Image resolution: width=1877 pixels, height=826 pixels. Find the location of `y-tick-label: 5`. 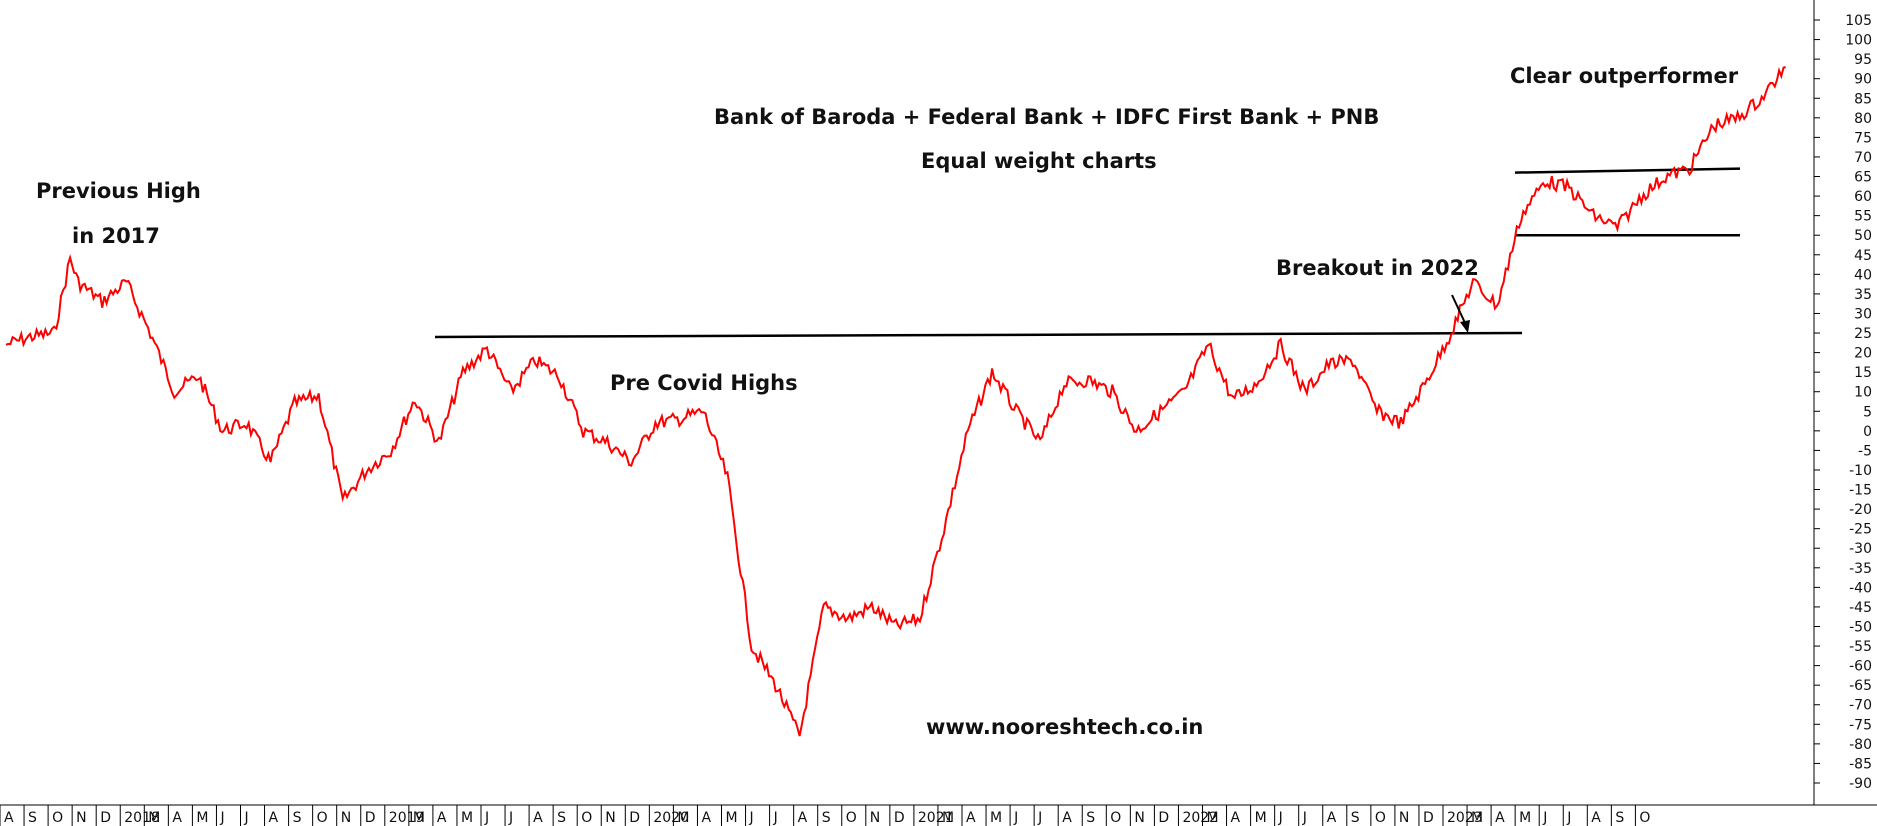

y-tick-label: 5 is located at coordinates (1867, 412).